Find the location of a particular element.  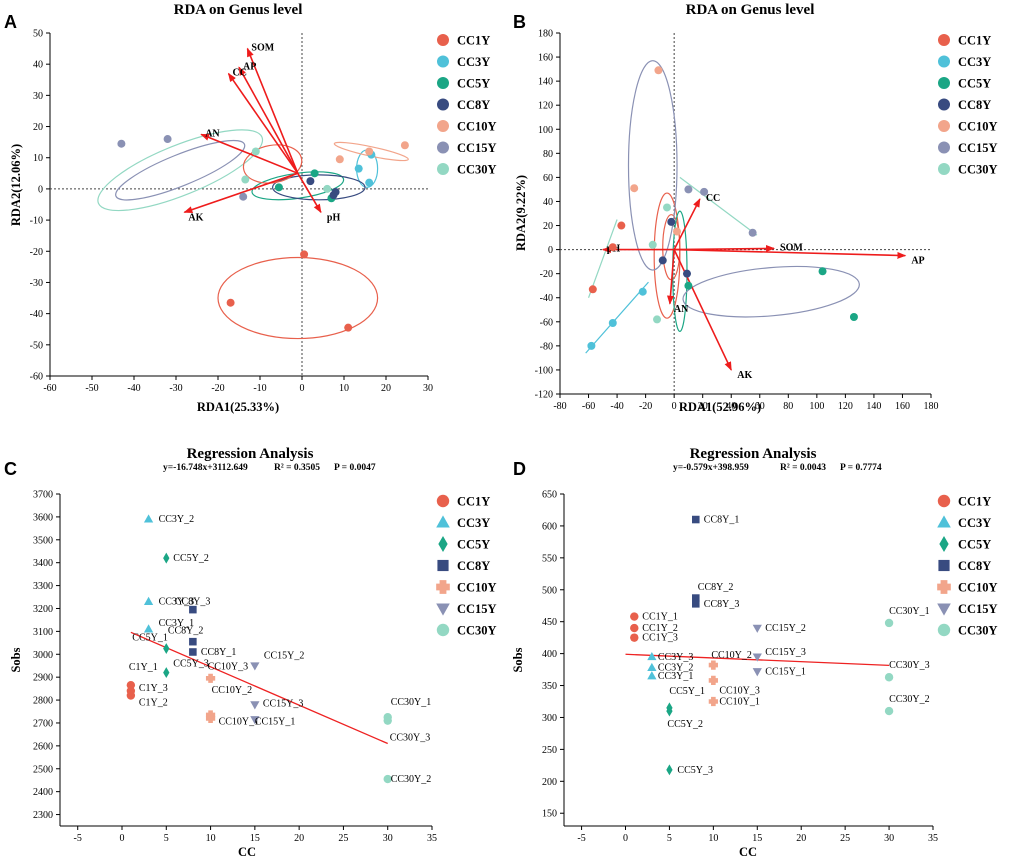

y-tick-label: 3200 is located at coordinates (43, 609).